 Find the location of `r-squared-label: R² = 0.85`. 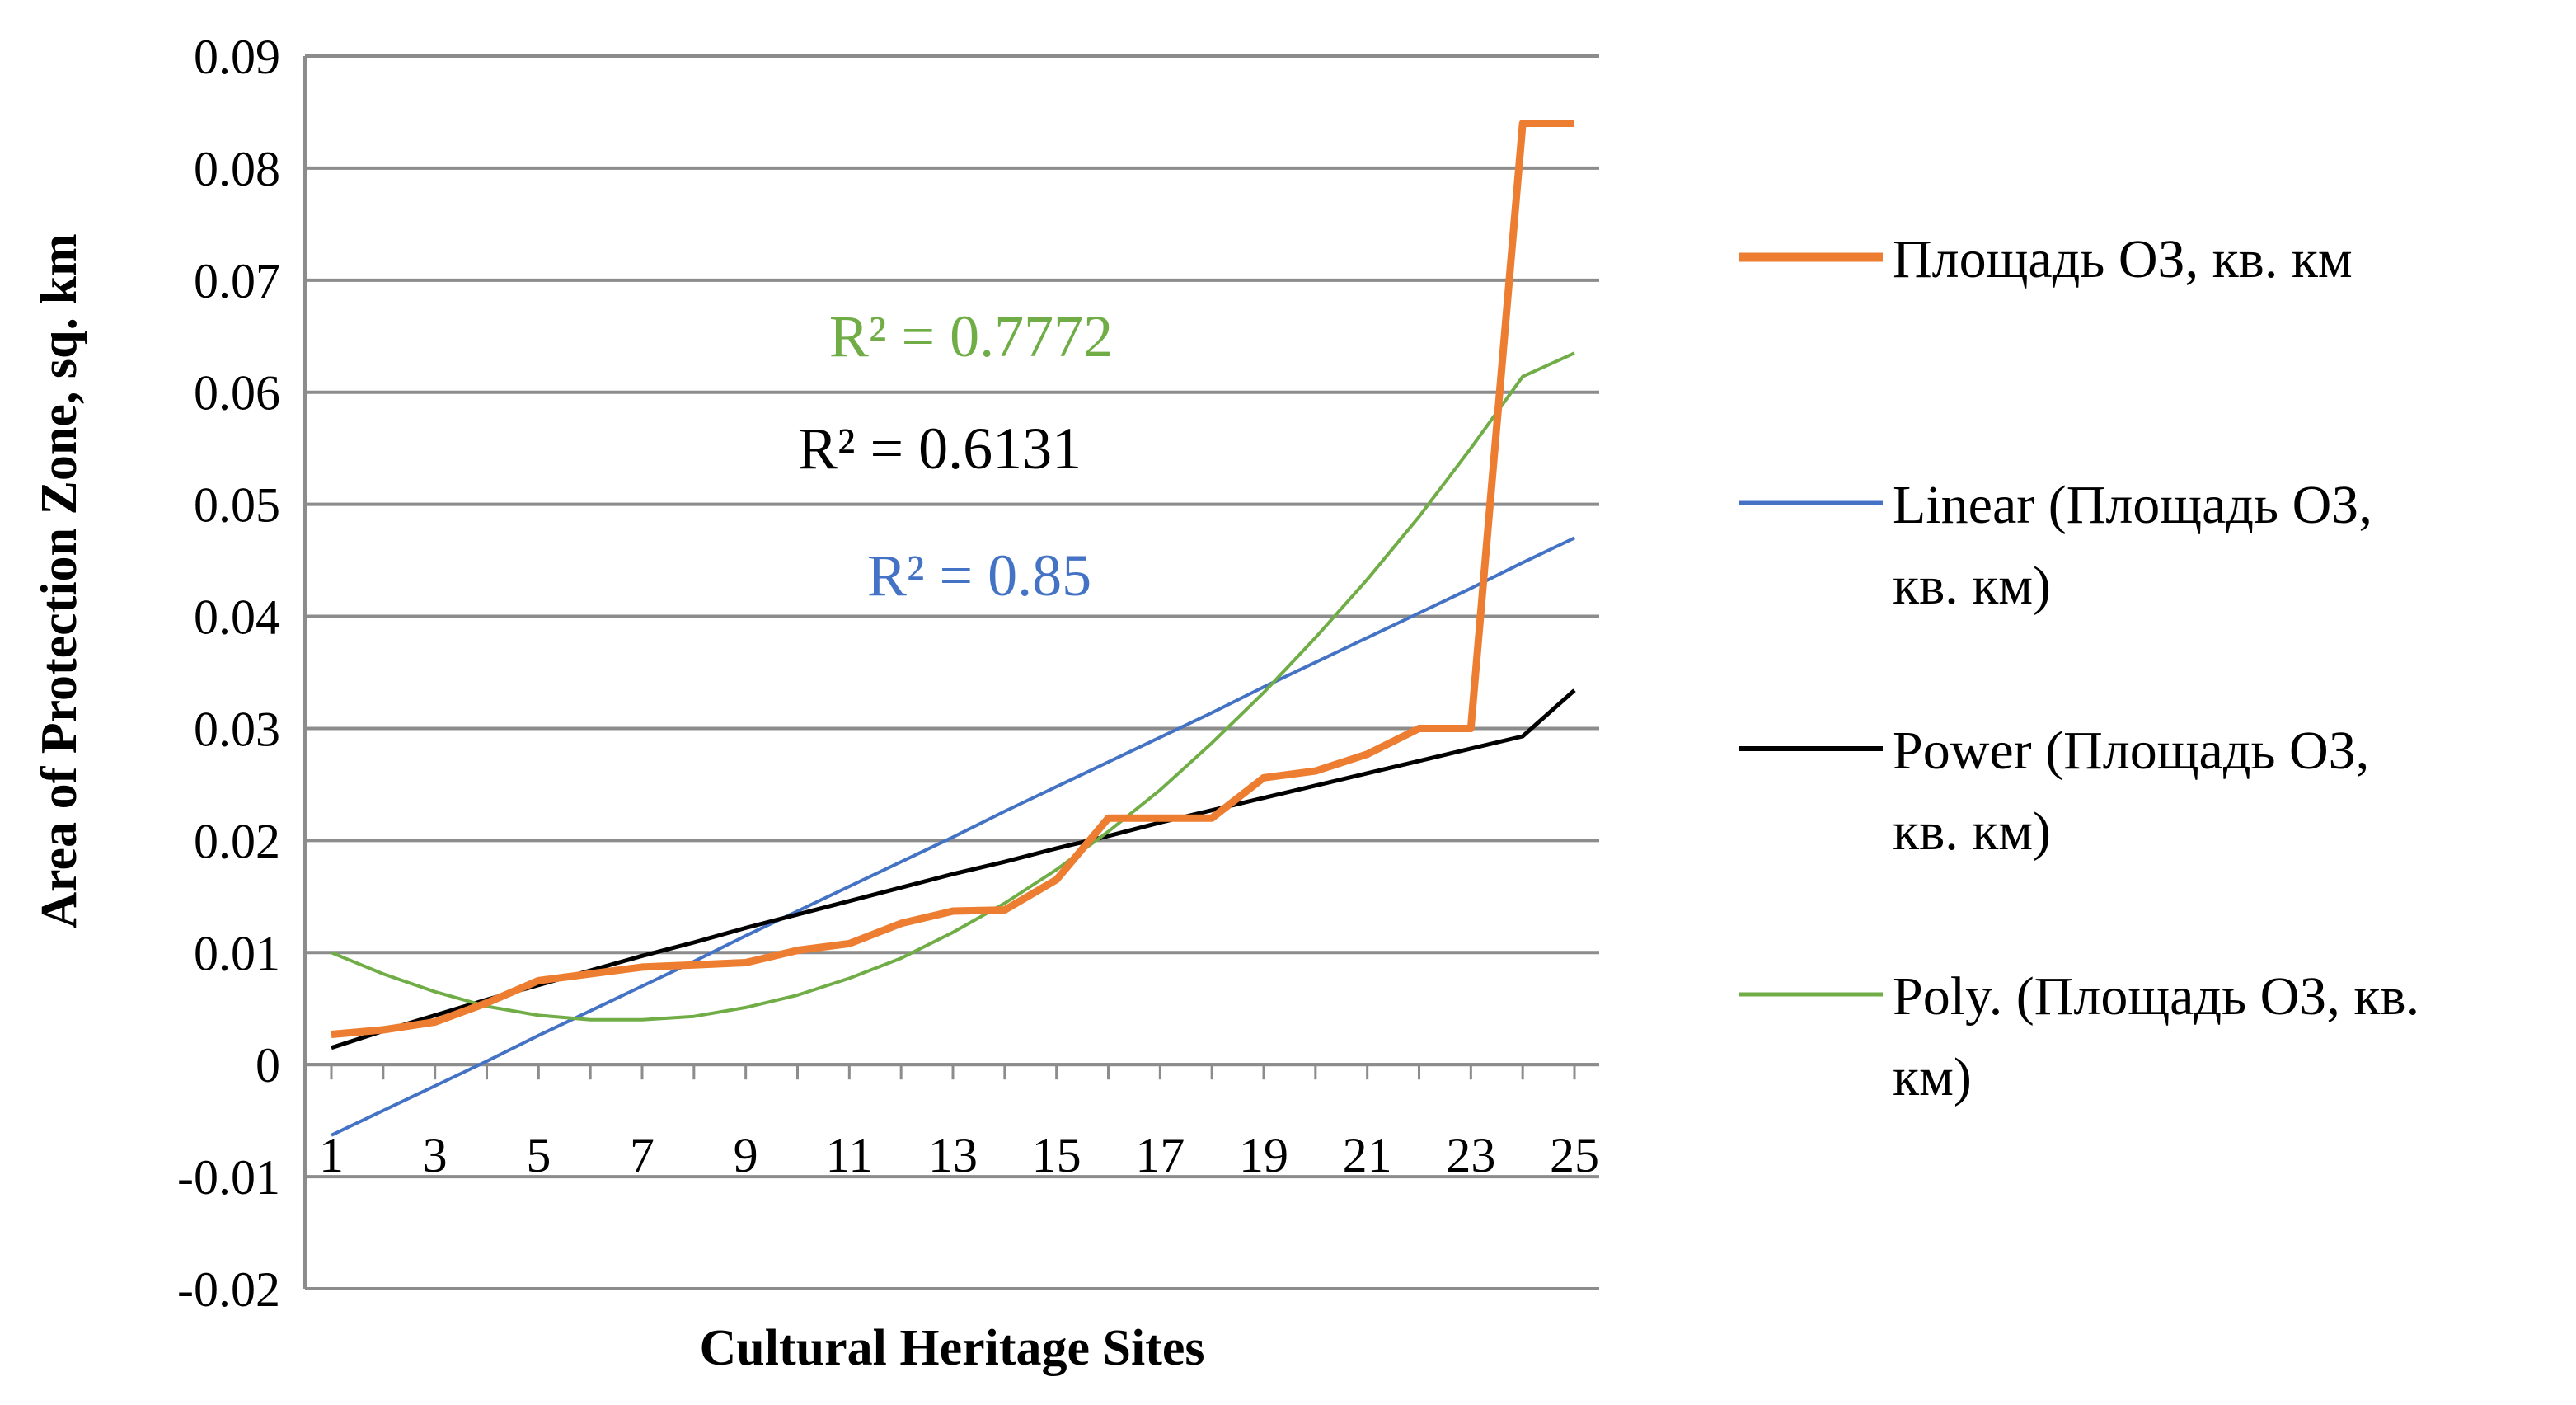

r-squared-label: R² = 0.85 is located at coordinates (979, 576).